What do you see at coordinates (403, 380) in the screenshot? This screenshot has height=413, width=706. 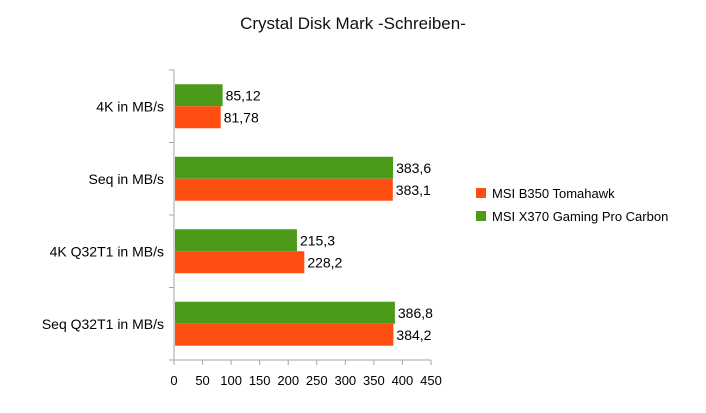 I see `x-tick-label: 400` at bounding box center [403, 380].